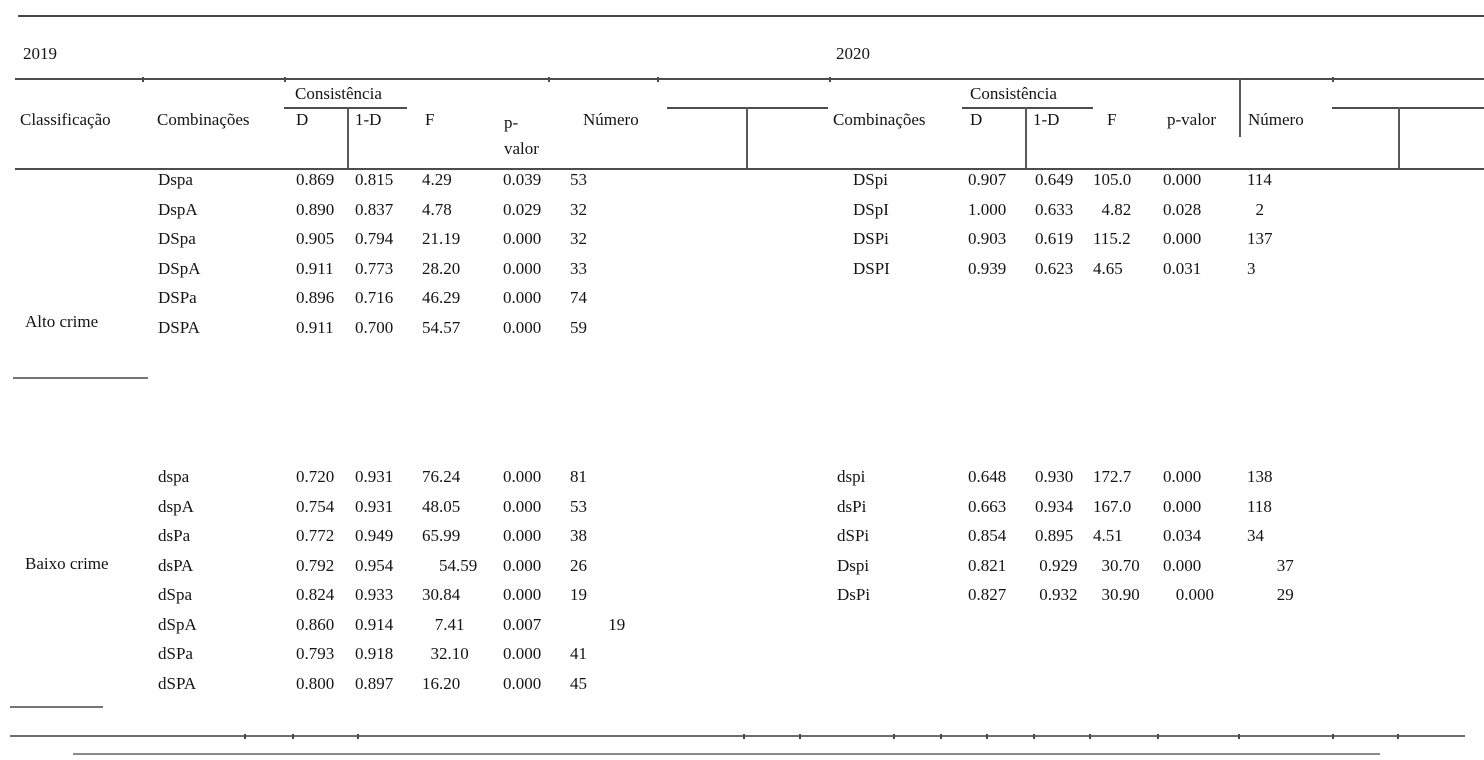  I want to click on cell-f: 105.0, so click(1112, 179).